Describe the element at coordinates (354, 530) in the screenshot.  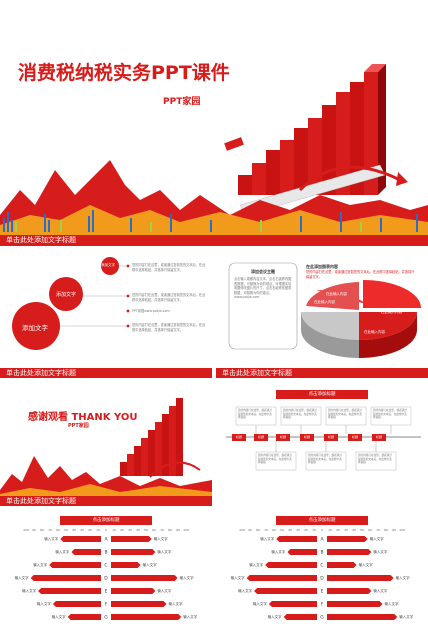
I see `scale-tick-label: 40` at that location.